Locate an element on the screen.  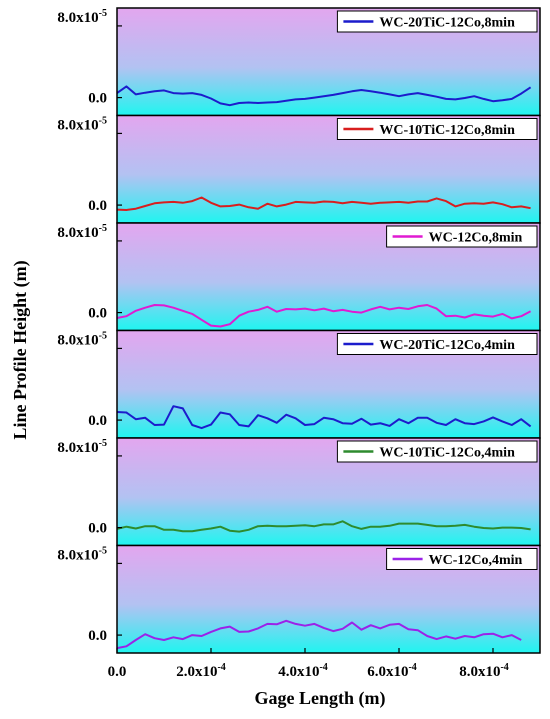
x-tick-label: 0.0 is located at coordinates (117, 672).